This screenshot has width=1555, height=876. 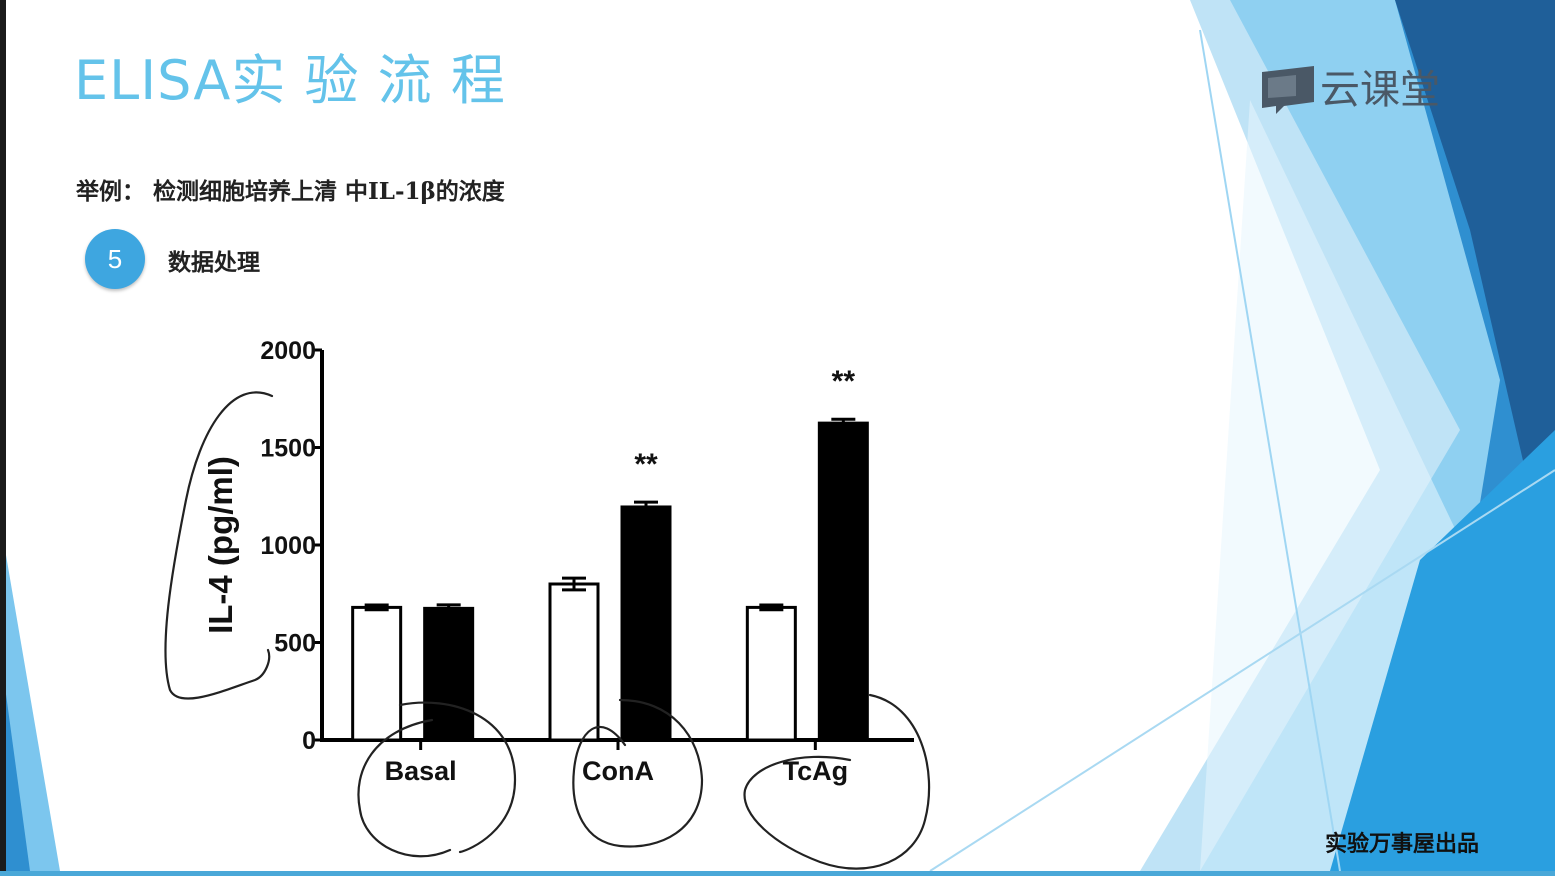 I want to click on x-category-label: Basal, so click(x=421, y=771).